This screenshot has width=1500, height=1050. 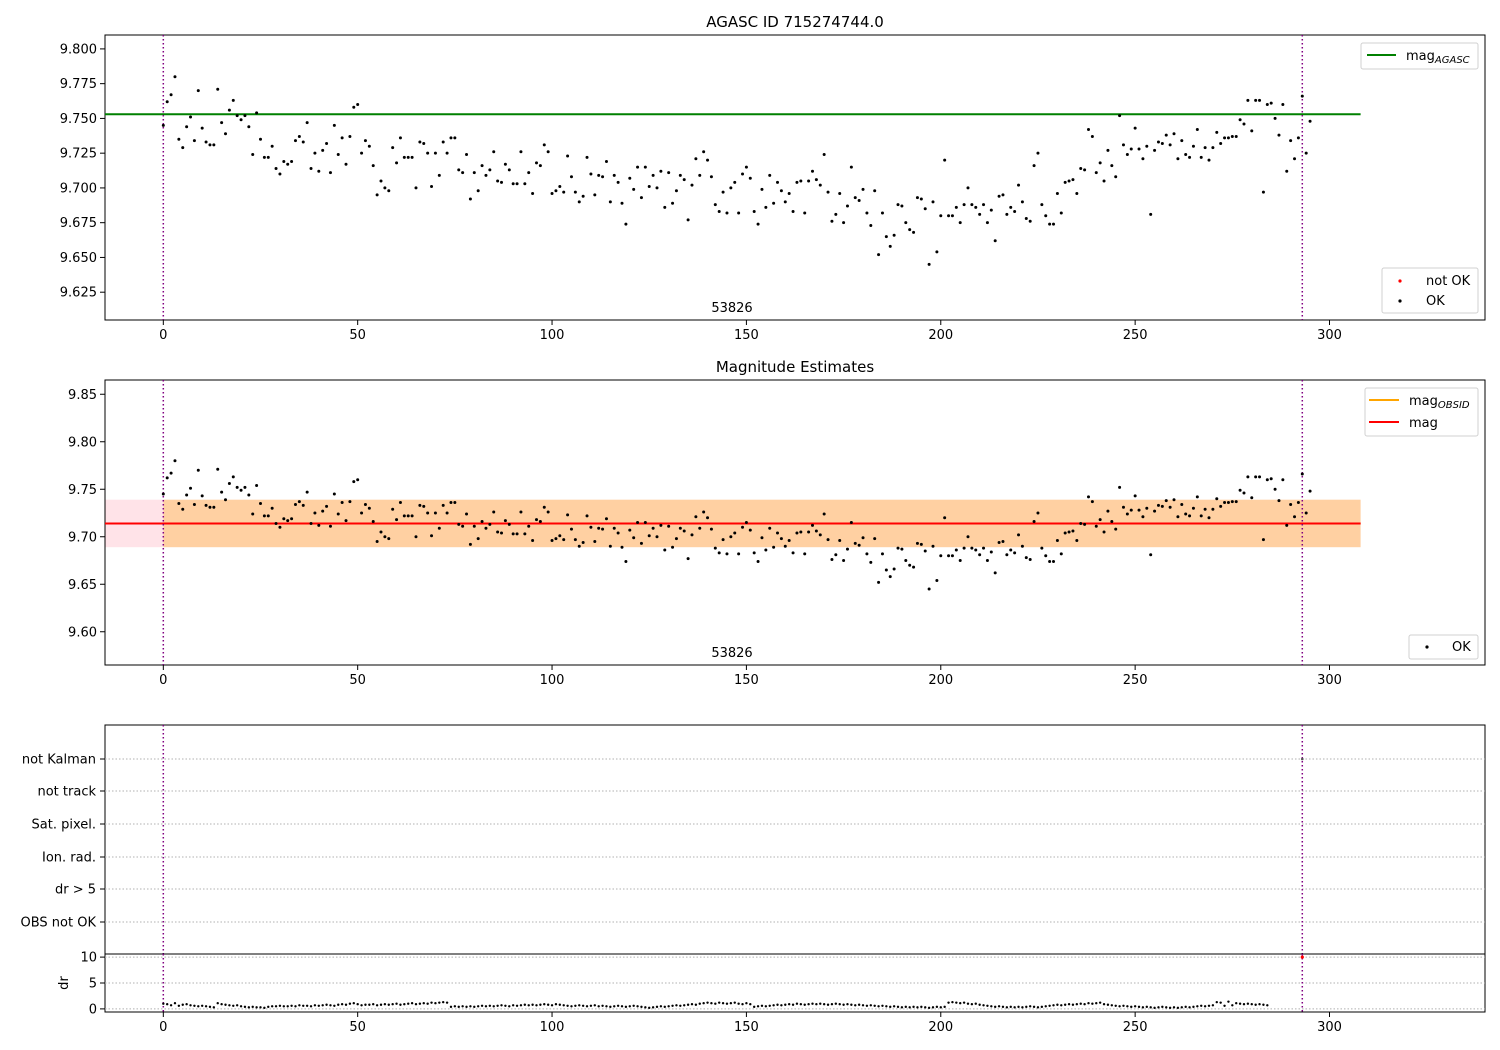 What do you see at coordinates (163, 680) in the screenshot?
I see `magnitude-x-tick-label: 0` at bounding box center [163, 680].